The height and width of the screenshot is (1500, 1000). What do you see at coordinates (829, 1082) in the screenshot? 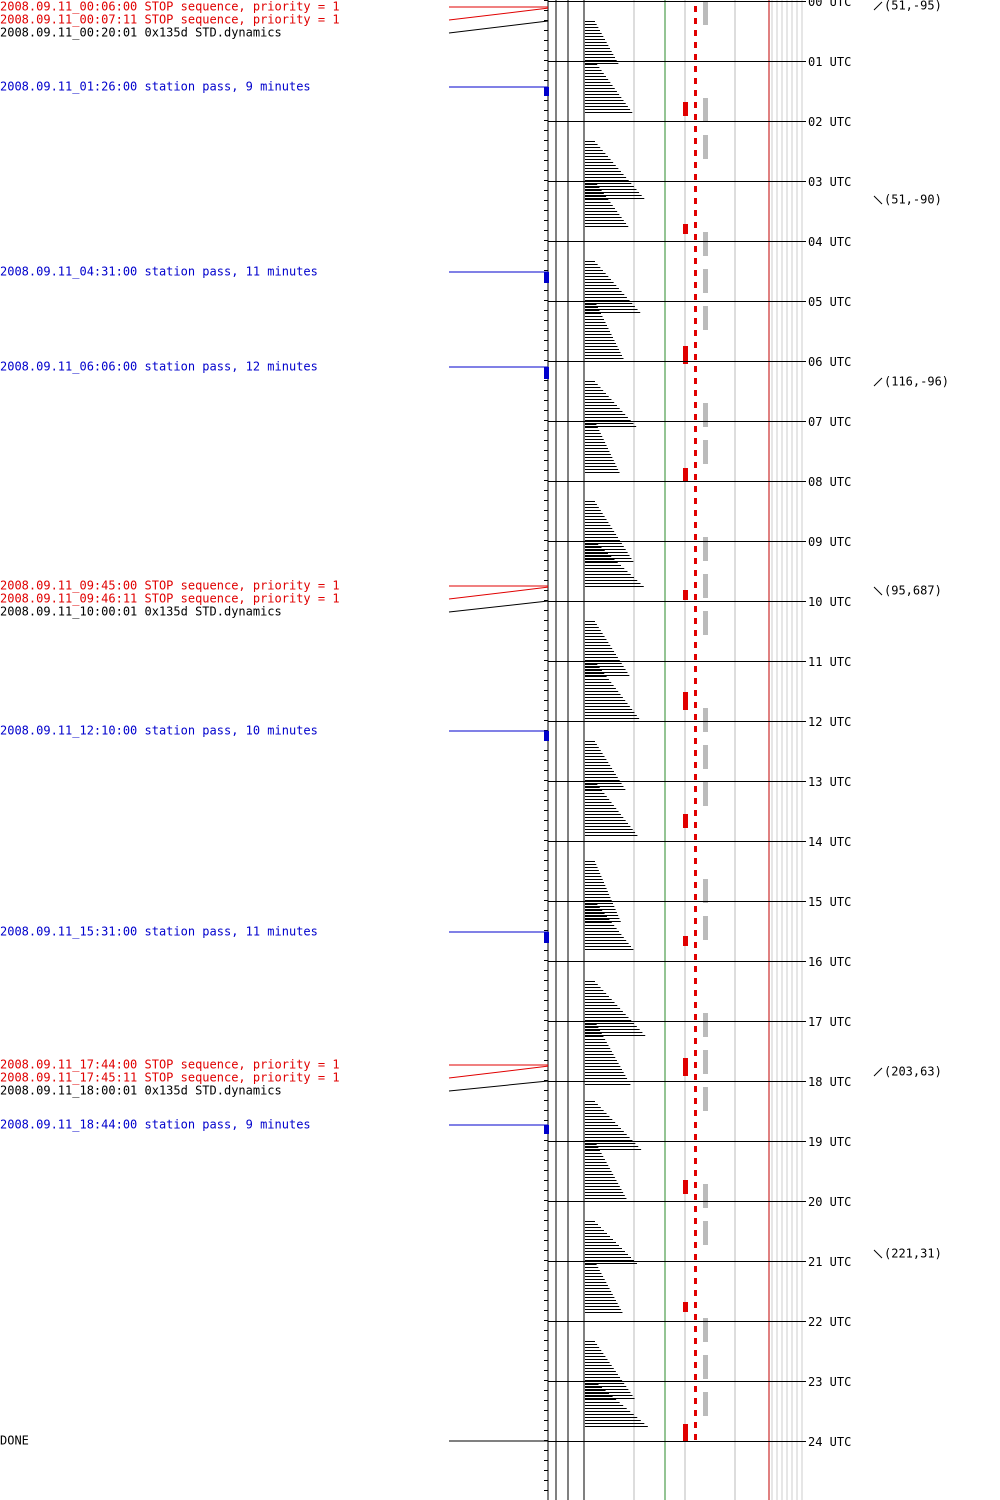
I see `hour-label: 18 UTC` at bounding box center [829, 1082].